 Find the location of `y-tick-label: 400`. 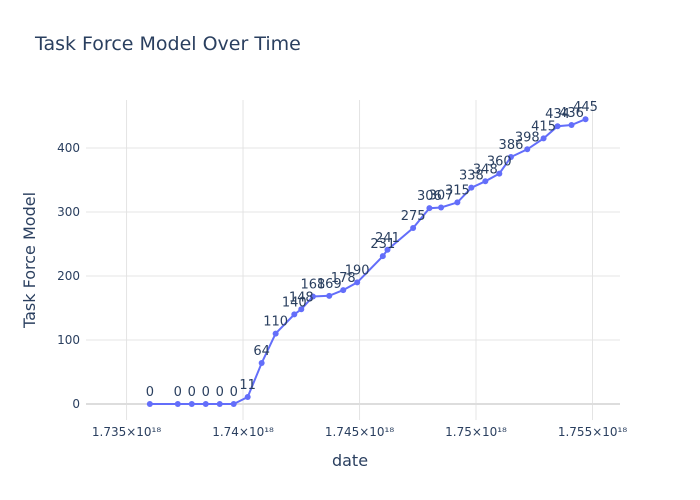

y-tick-label: 400 is located at coordinates (68, 148).